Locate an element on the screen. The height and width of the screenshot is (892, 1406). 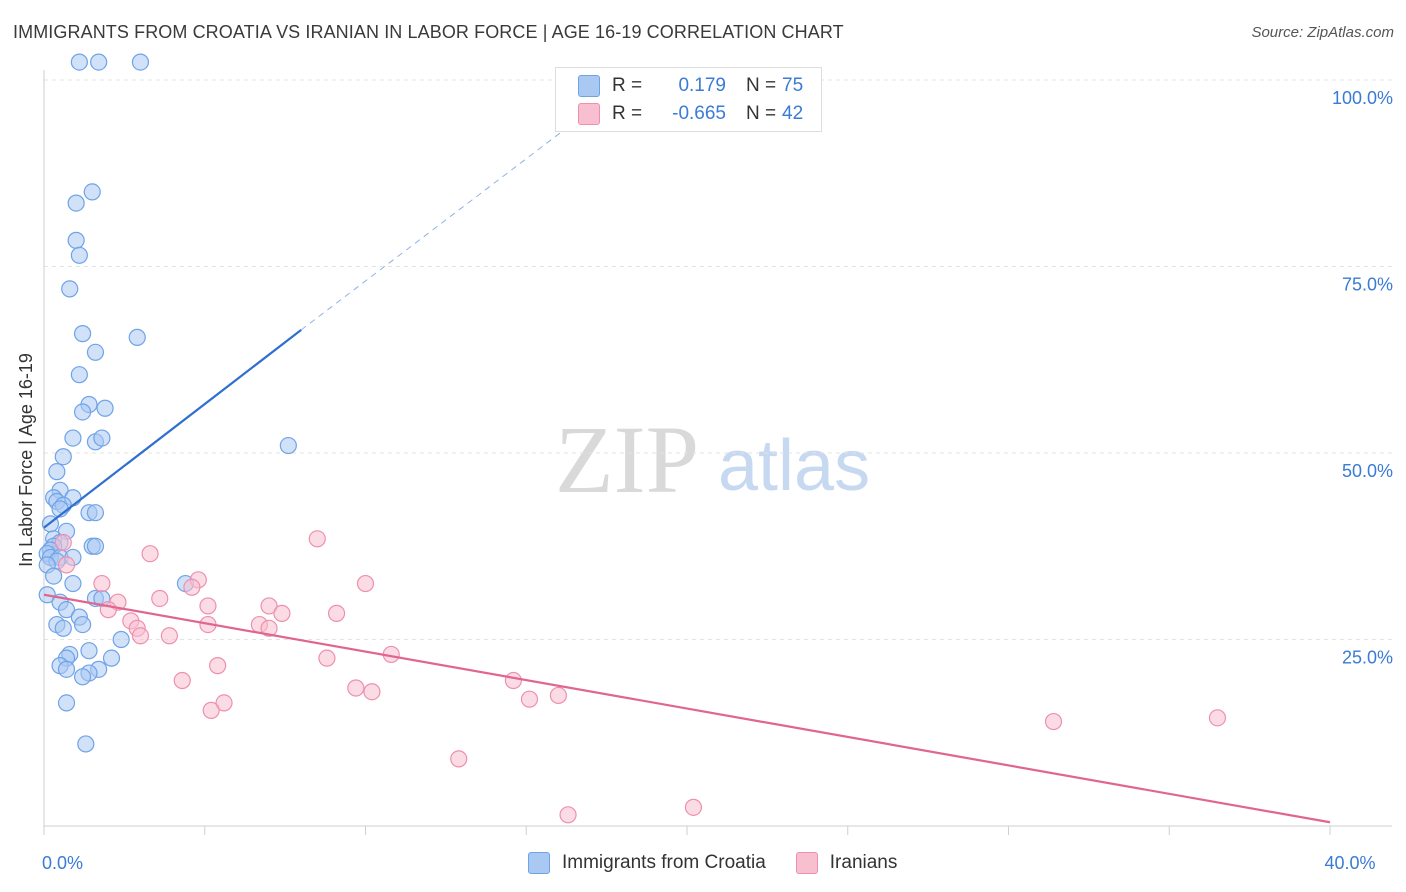
trendline-croatia is located at coordinates (172, 429).